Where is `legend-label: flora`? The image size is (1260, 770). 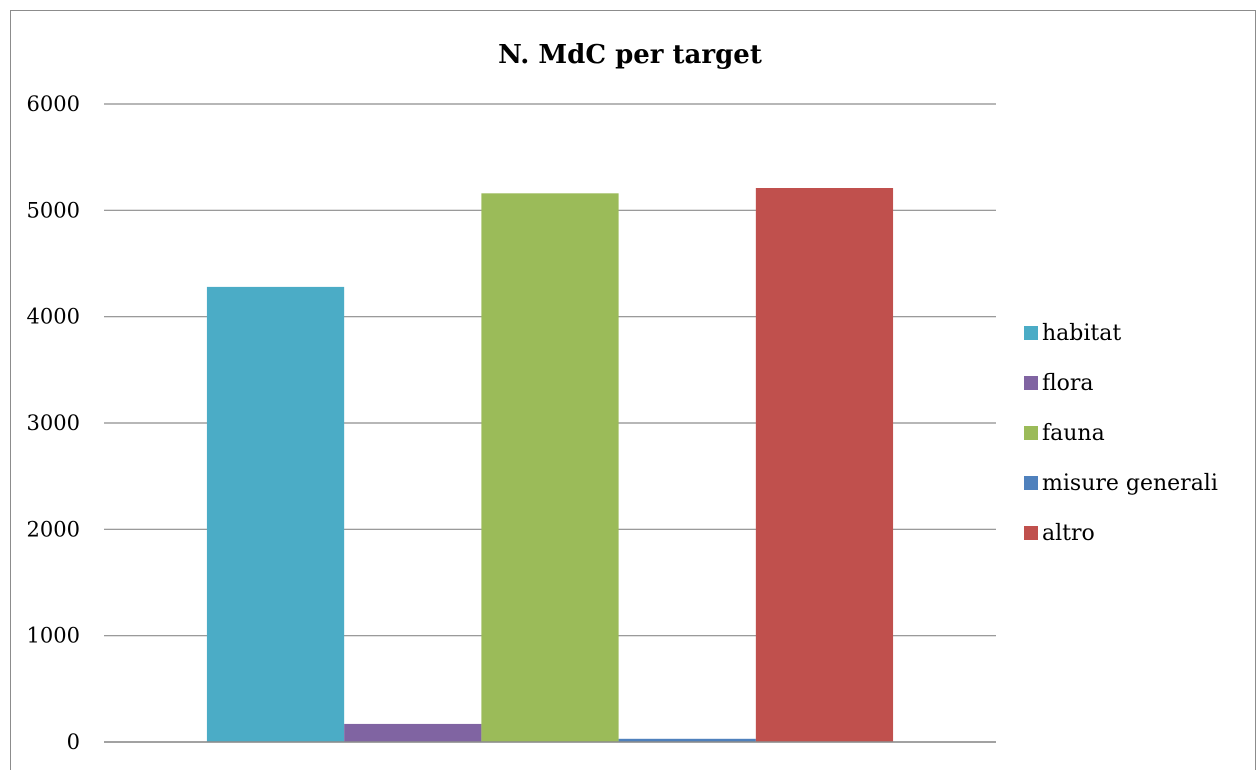
legend-label: flora is located at coordinates (1068, 383).